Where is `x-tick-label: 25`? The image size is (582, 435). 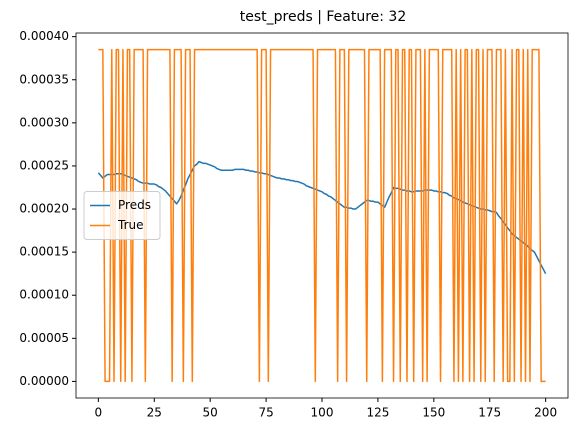
x-tick-label: 25 is located at coordinates (154, 413).